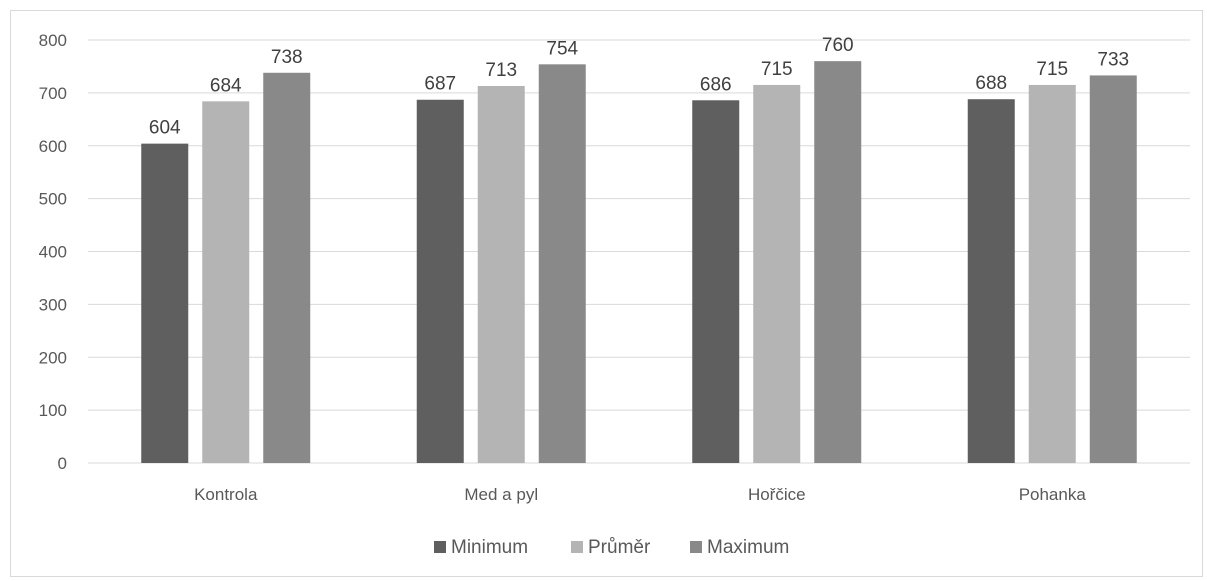 This screenshot has width=1207, height=581. I want to click on x-category-label: Med a pyl, so click(501, 494).